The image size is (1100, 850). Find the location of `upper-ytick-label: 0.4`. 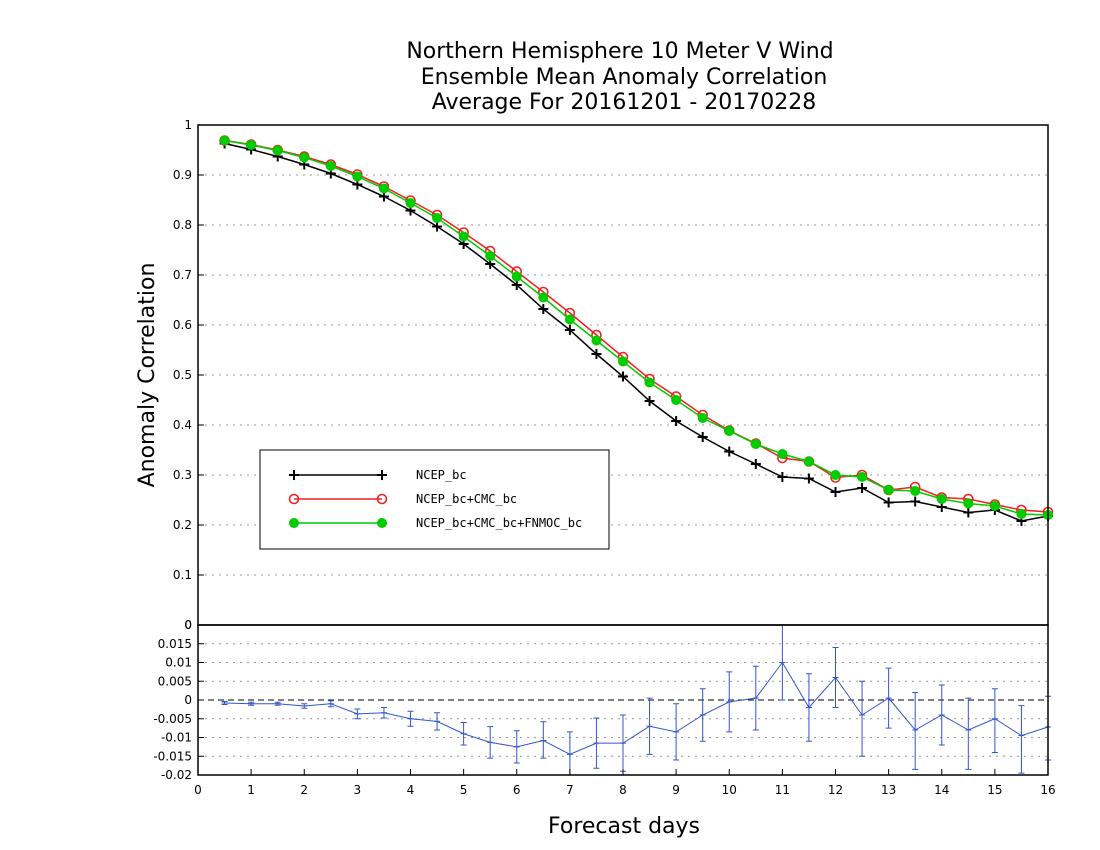

upper-ytick-label: 0.4 is located at coordinates (182, 425).